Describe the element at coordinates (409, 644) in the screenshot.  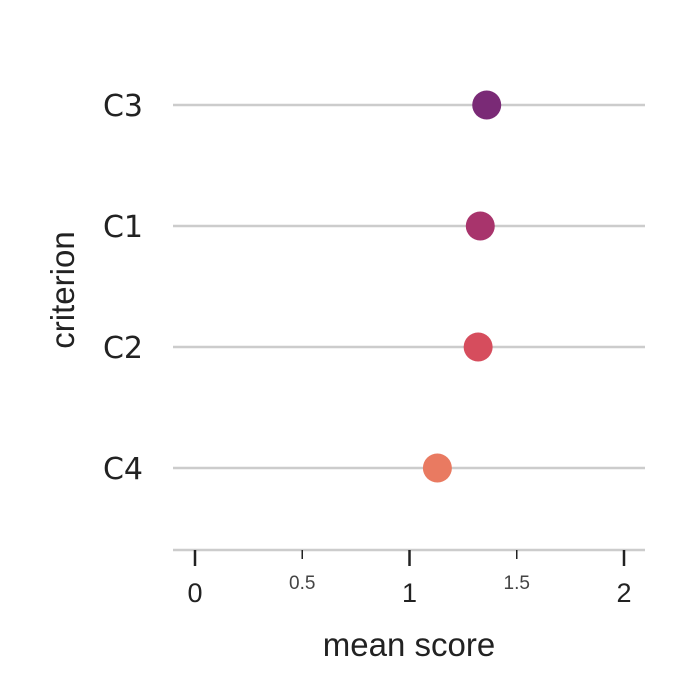
I see `x-axis-title: mean score` at that location.